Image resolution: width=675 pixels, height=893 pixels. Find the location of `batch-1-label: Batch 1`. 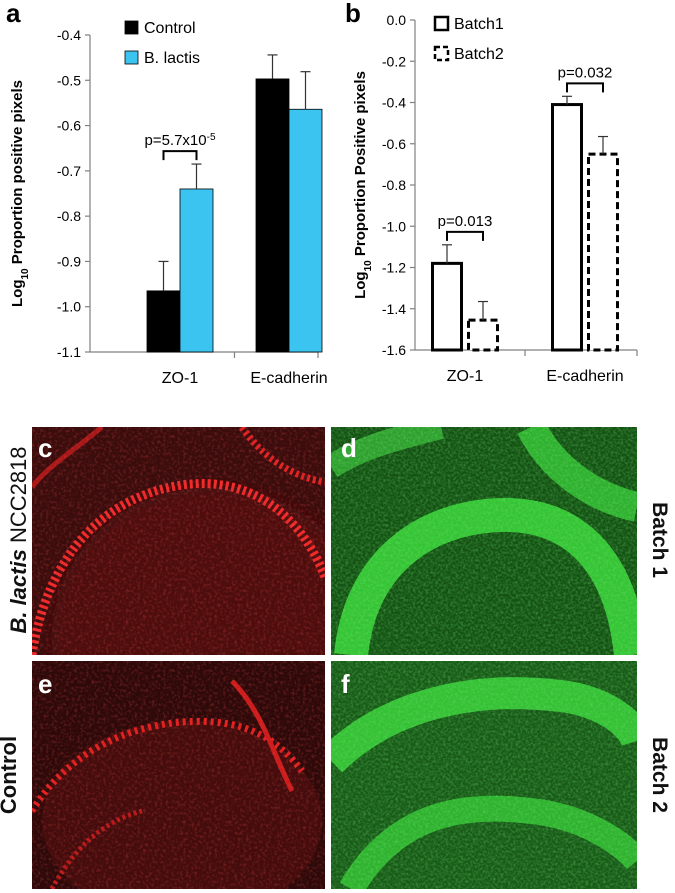

batch-1-label: Batch 1 is located at coordinates (657, 540).